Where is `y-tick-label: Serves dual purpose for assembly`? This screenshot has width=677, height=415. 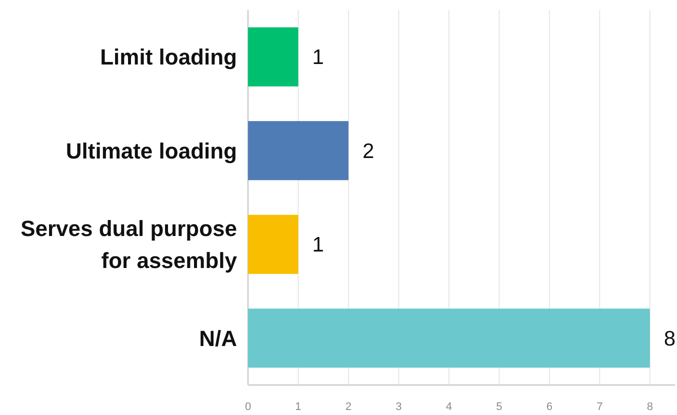 y-tick-label: Serves dual purpose for assembly is located at coordinates (129, 245).